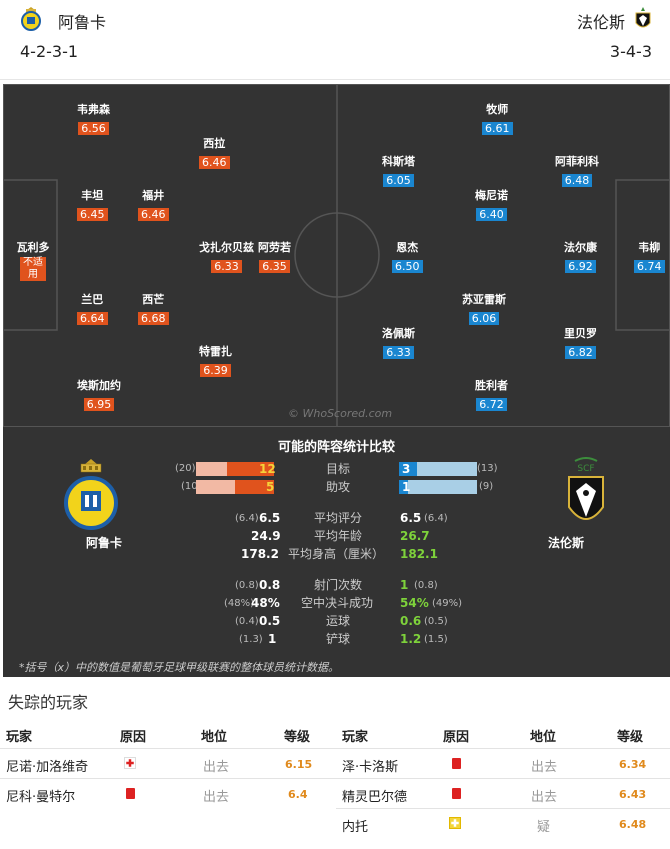 The height and width of the screenshot is (849, 670). What do you see at coordinates (630, 51) in the screenshot?
I see `away-formation: 3-4-3` at bounding box center [630, 51].